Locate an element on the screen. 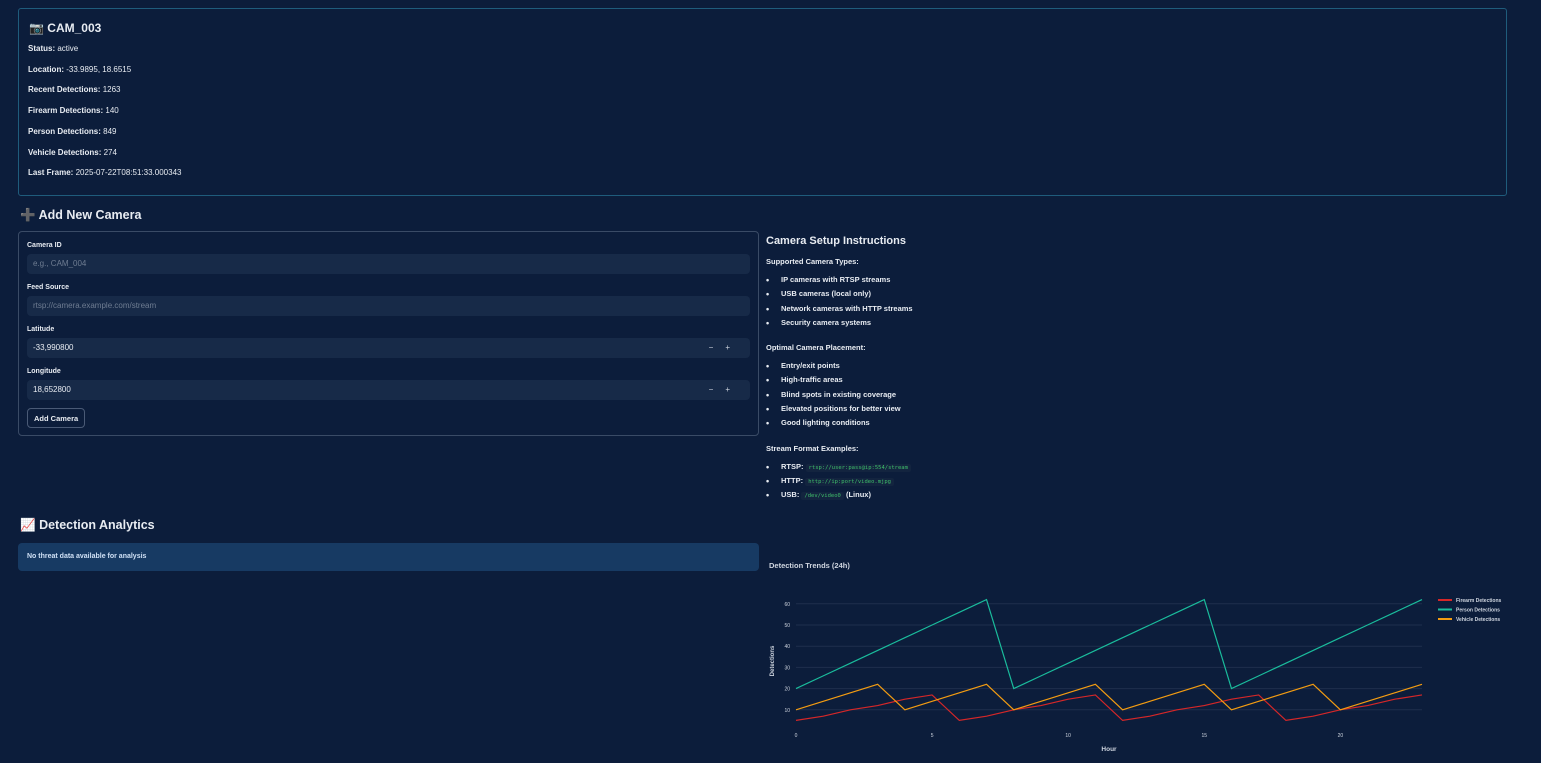 Image resolution: width=1541 pixels, height=763 pixels. x-tick-label: 20 is located at coordinates (1341, 736).